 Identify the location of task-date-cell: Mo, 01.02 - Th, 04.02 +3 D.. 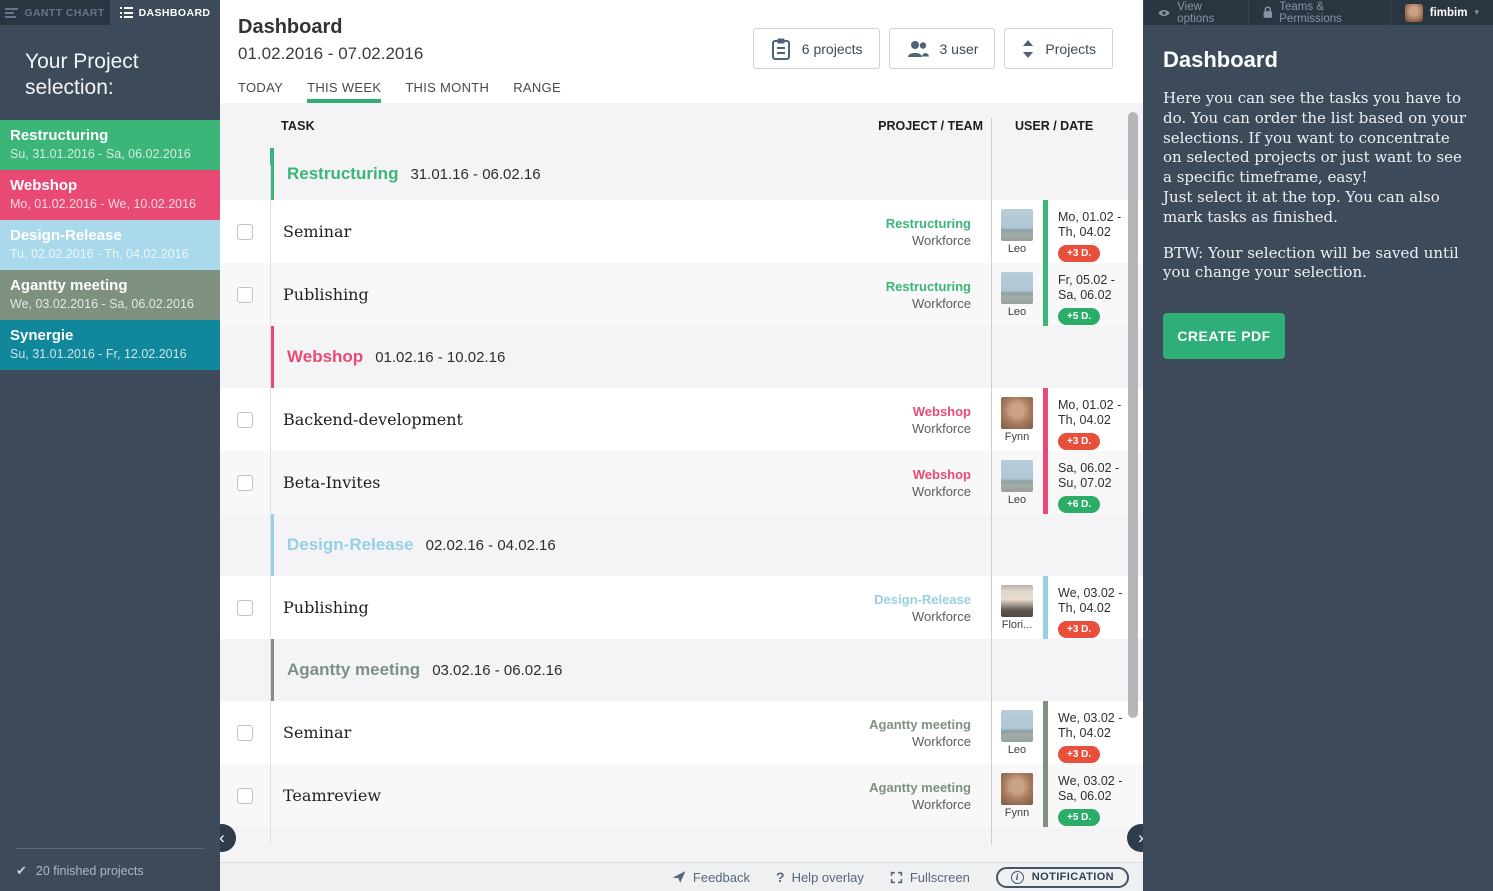
(1093, 419).